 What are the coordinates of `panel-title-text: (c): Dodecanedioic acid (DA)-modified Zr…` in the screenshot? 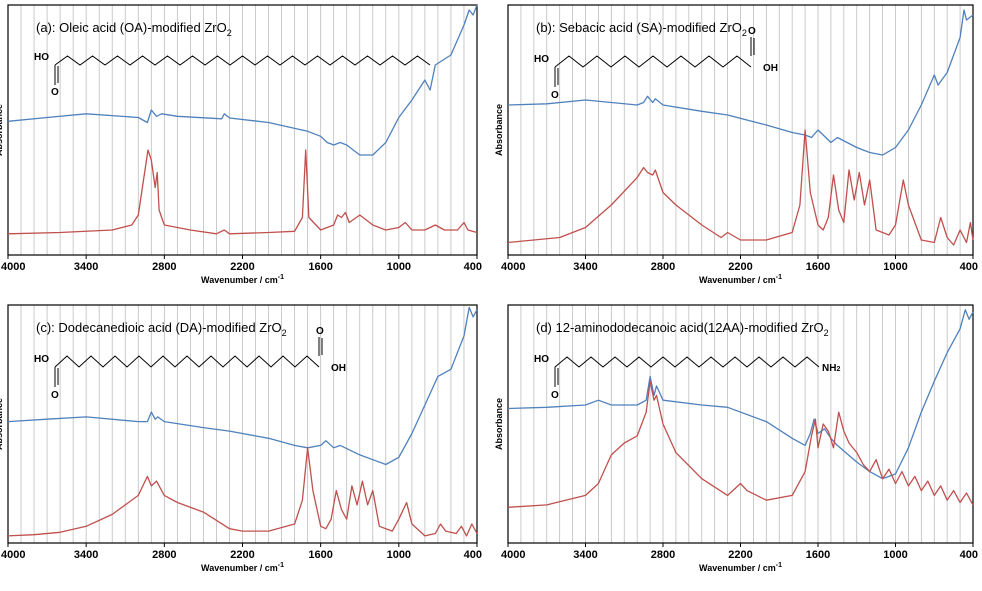 It's located at (159, 327).